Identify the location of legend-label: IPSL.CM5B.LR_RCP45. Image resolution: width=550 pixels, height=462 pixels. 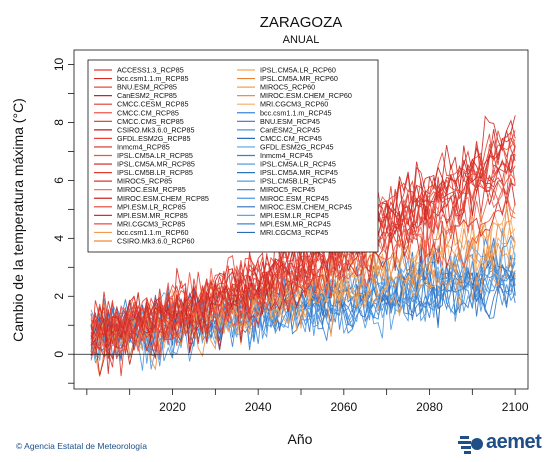
(298, 181).